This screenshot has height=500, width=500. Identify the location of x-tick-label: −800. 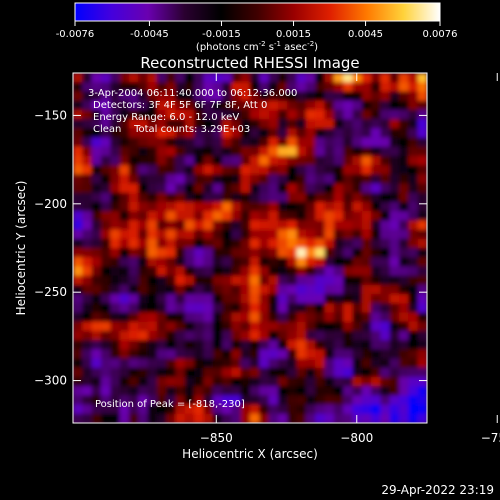
(356, 438).